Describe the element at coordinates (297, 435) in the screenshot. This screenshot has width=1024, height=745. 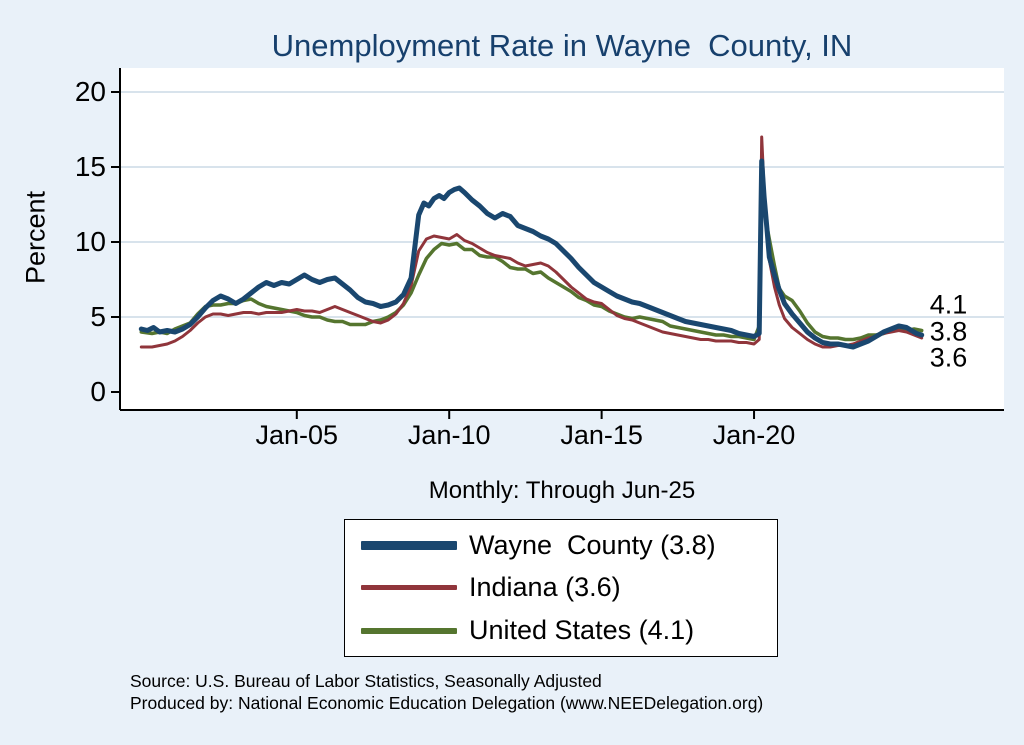
I see `x-tick-label: Jan-05` at that location.